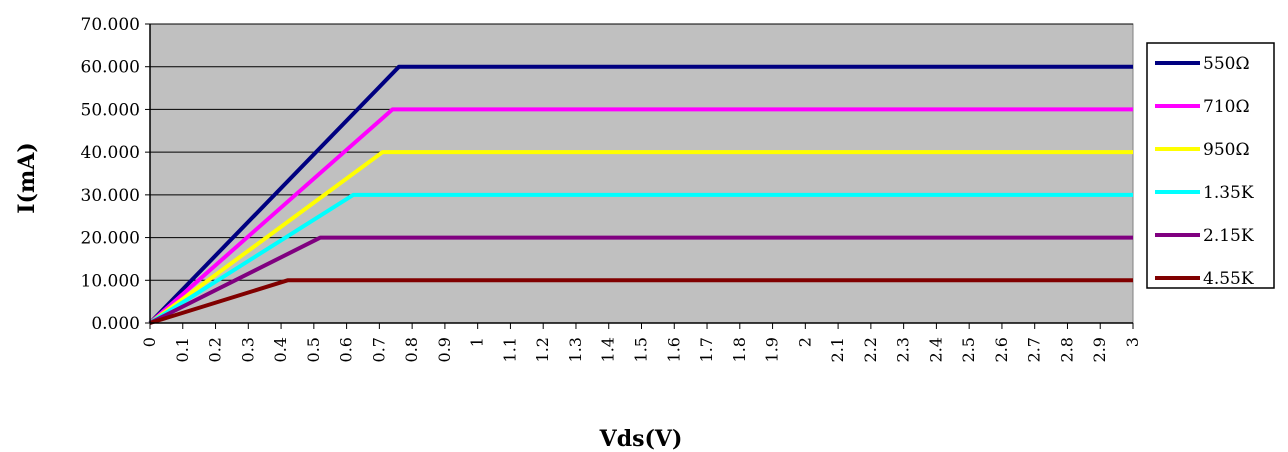 This screenshot has width=1288, height=452. What do you see at coordinates (935, 349) in the screenshot?
I see `x-tick-label: 2.4` at bounding box center [935, 349].